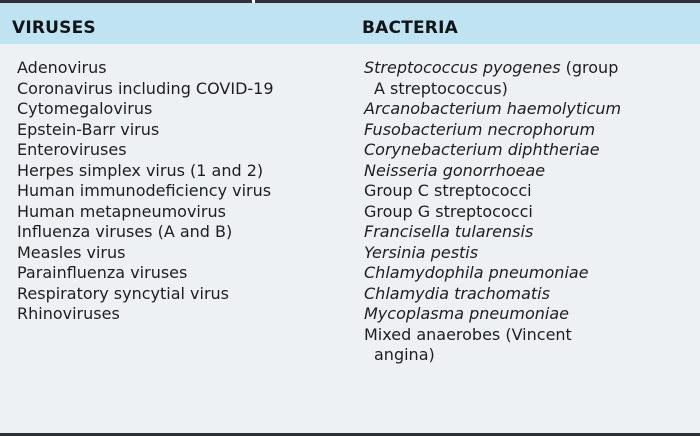  I want to click on virus-item: Epstein-Barr virus, so click(88, 129).